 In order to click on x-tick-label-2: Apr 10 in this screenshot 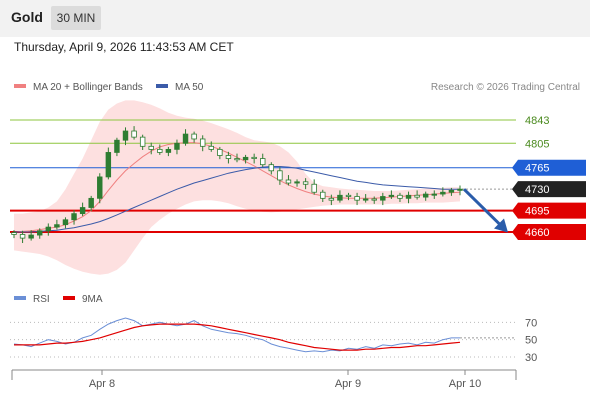, I will do `click(465, 384)`.